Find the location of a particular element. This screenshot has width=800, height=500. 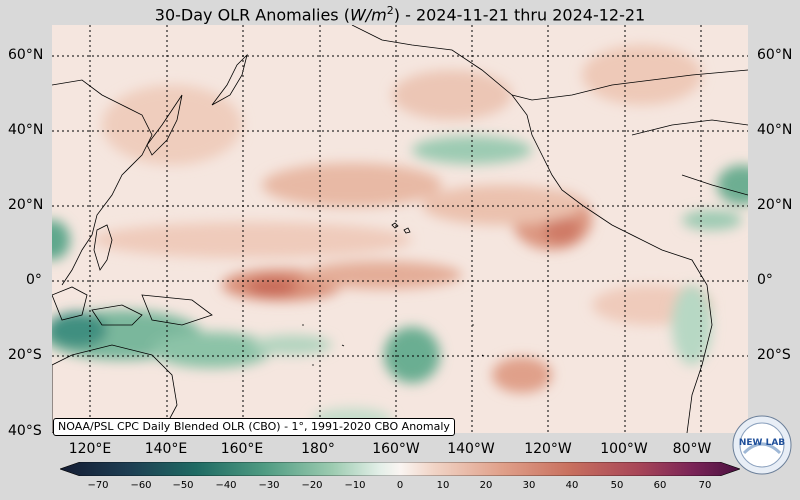

lon-label-80w: 80°W is located at coordinates (692, 449).